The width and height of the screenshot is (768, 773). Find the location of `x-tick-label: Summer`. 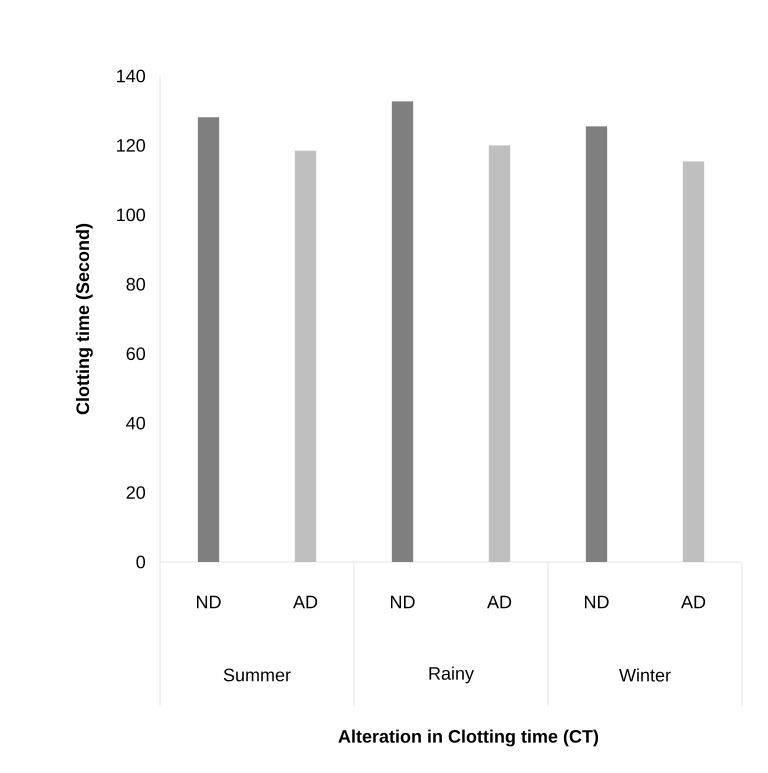

x-tick-label: Summer is located at coordinates (257, 675).